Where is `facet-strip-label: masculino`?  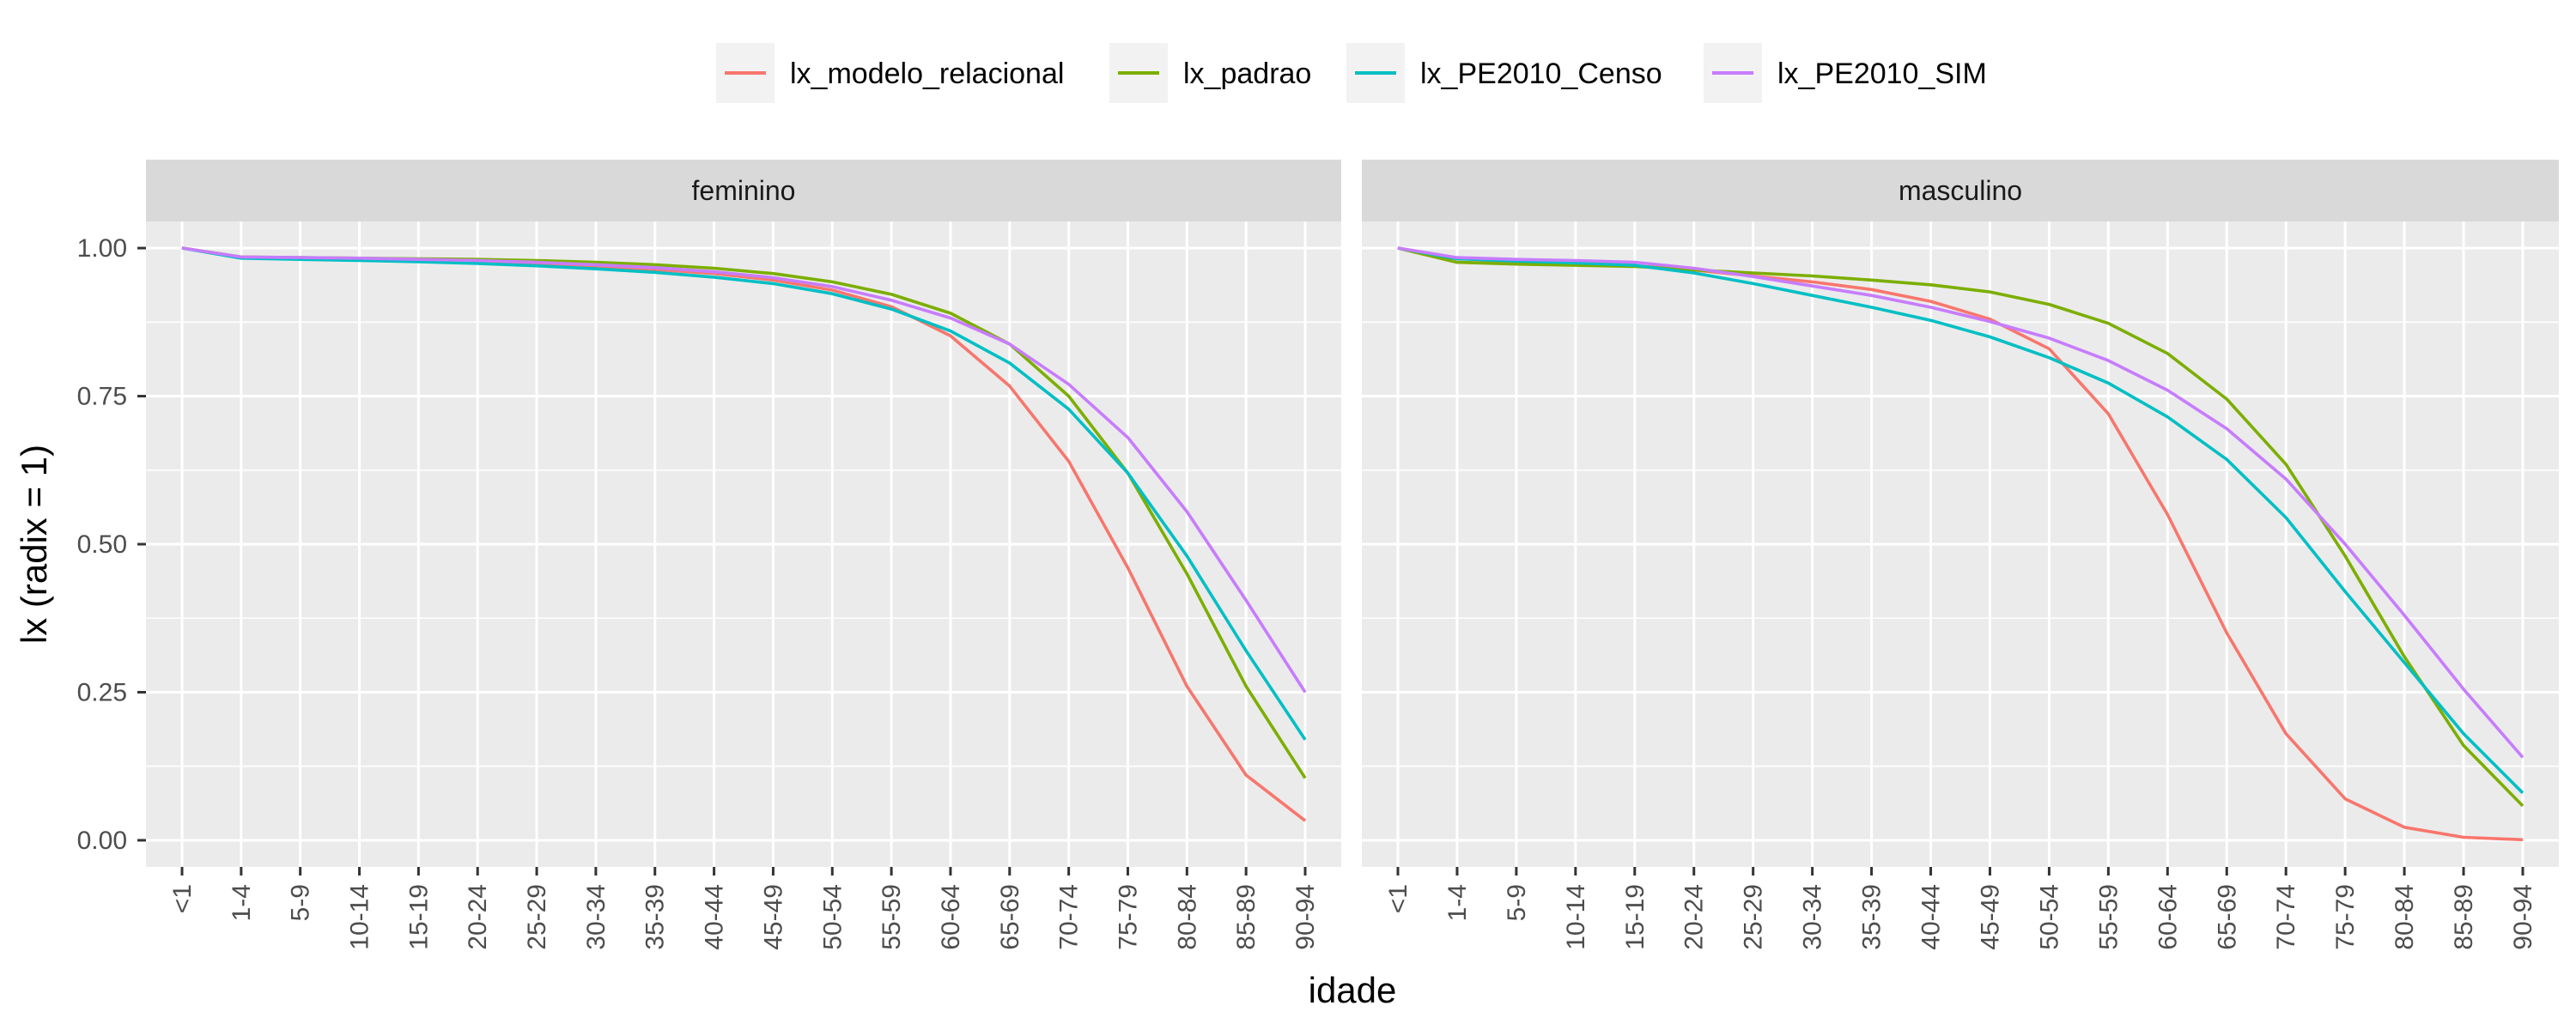 facet-strip-label: masculino is located at coordinates (1960, 190).